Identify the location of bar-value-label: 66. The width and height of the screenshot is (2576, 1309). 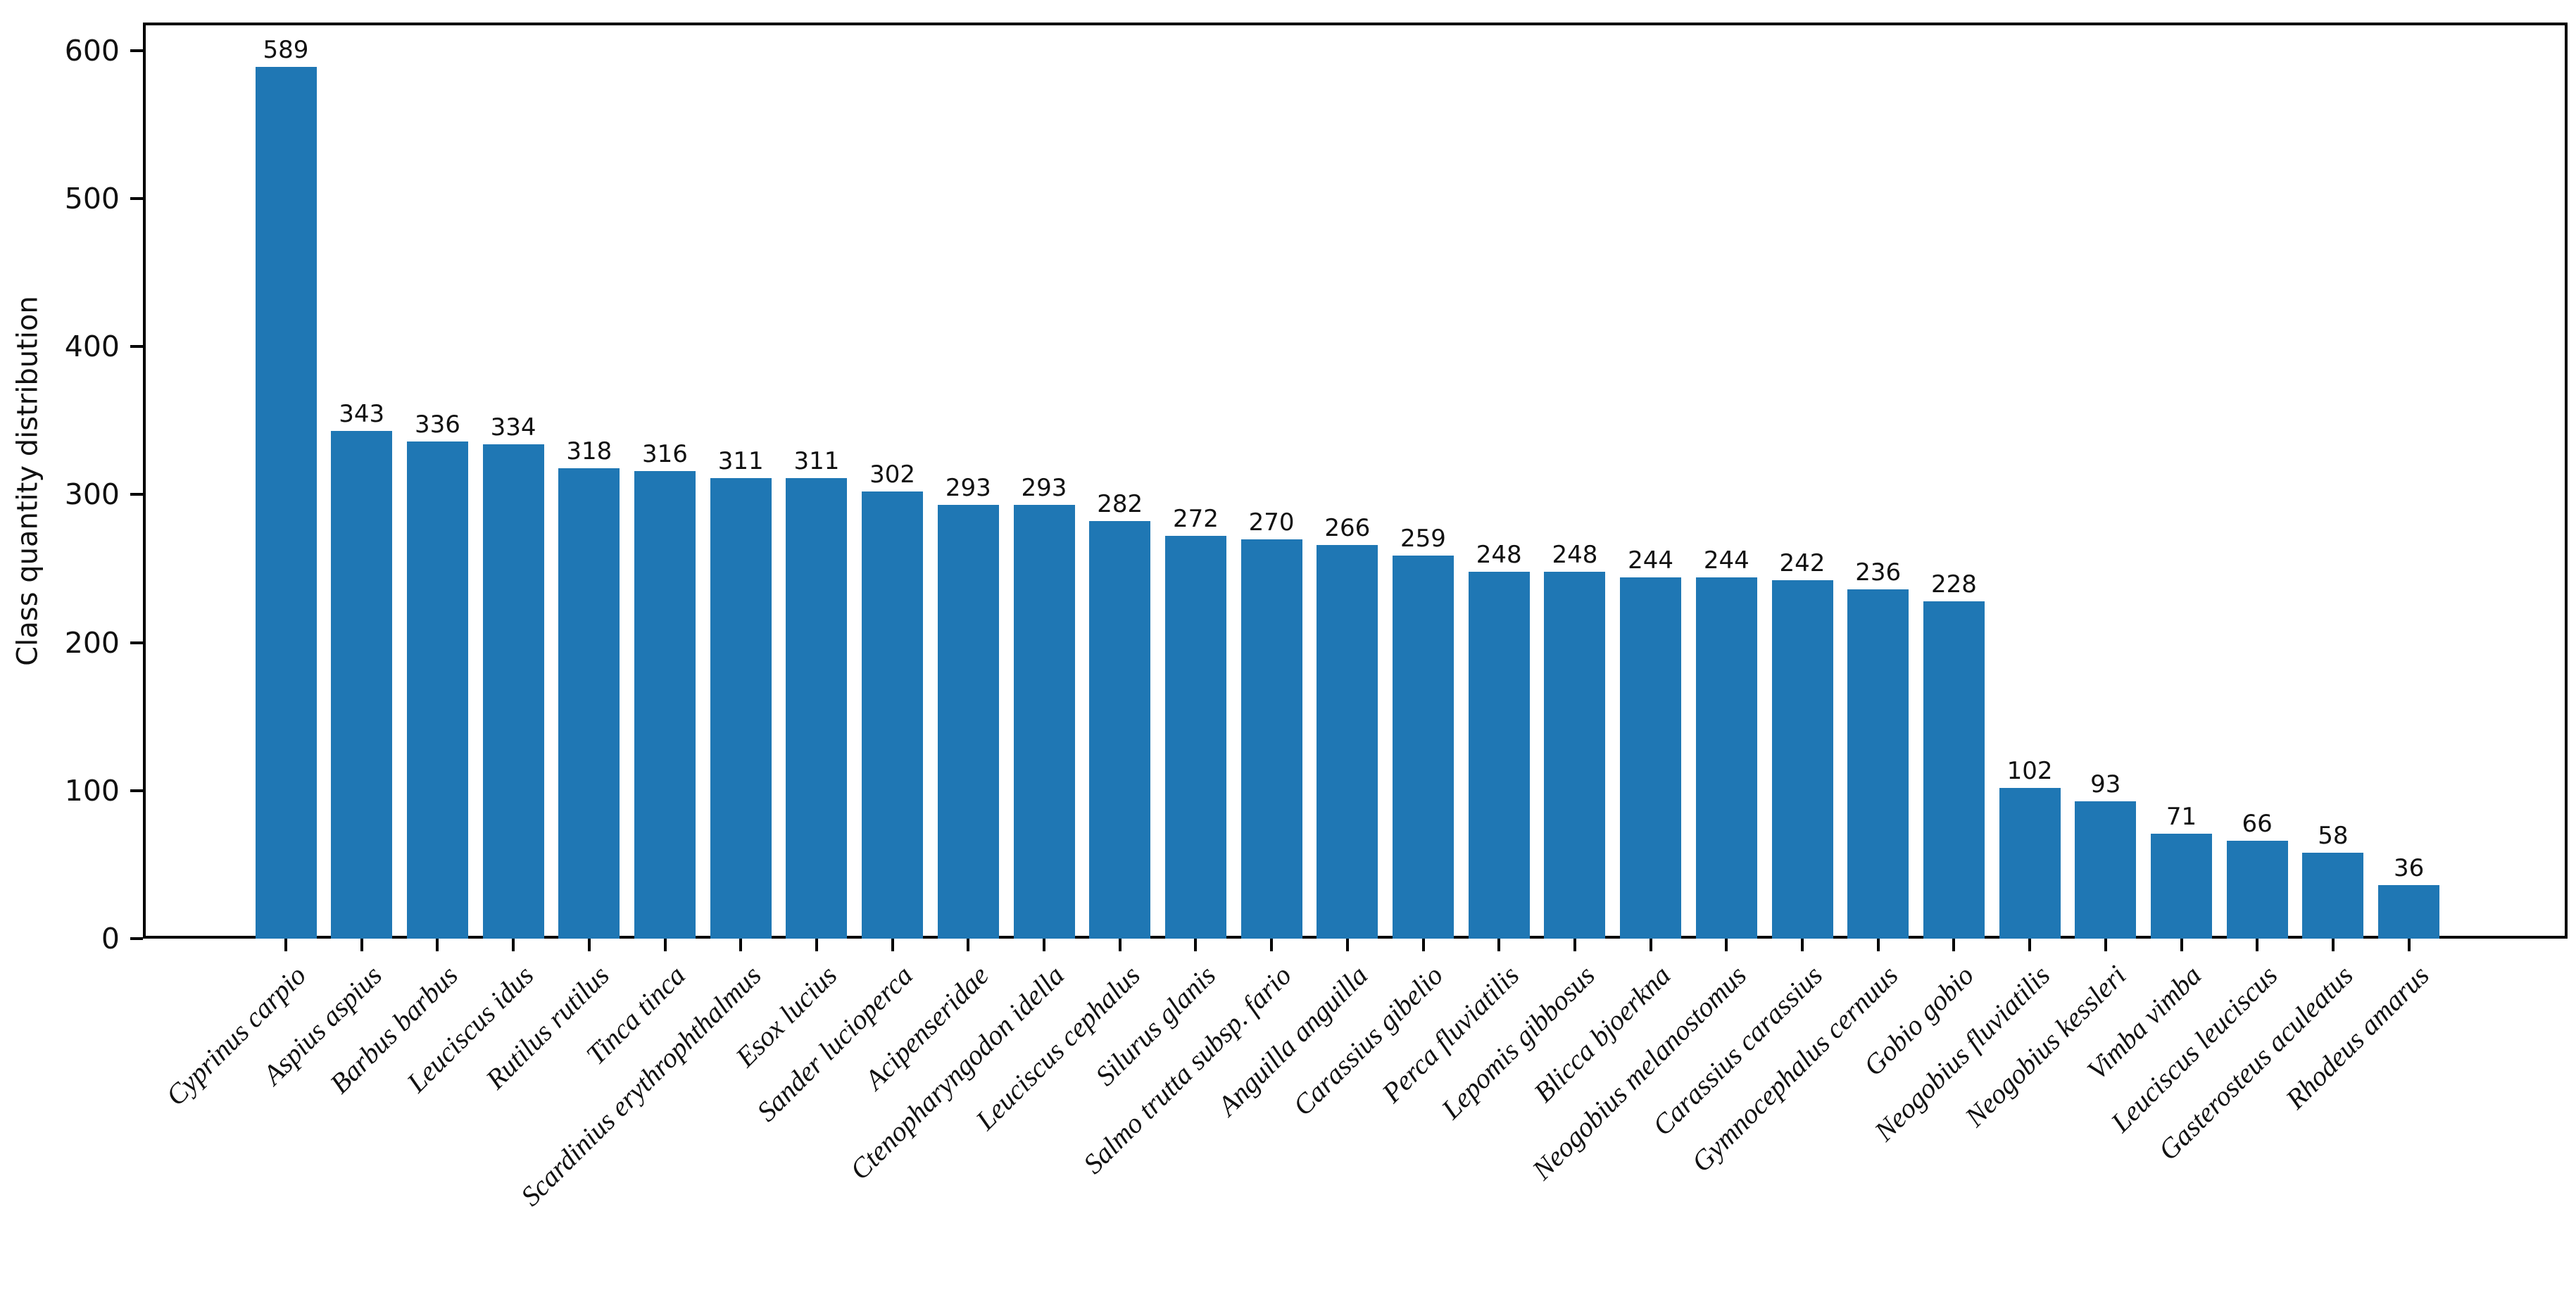
(2257, 825).